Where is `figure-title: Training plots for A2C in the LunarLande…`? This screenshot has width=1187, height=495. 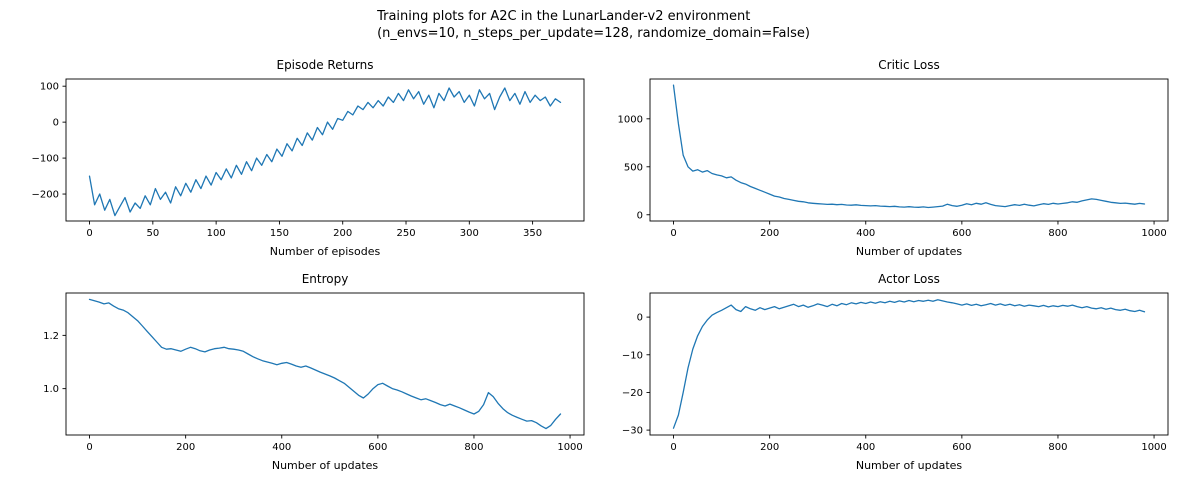 figure-title: Training plots for A2C in the LunarLande… is located at coordinates (593, 25).